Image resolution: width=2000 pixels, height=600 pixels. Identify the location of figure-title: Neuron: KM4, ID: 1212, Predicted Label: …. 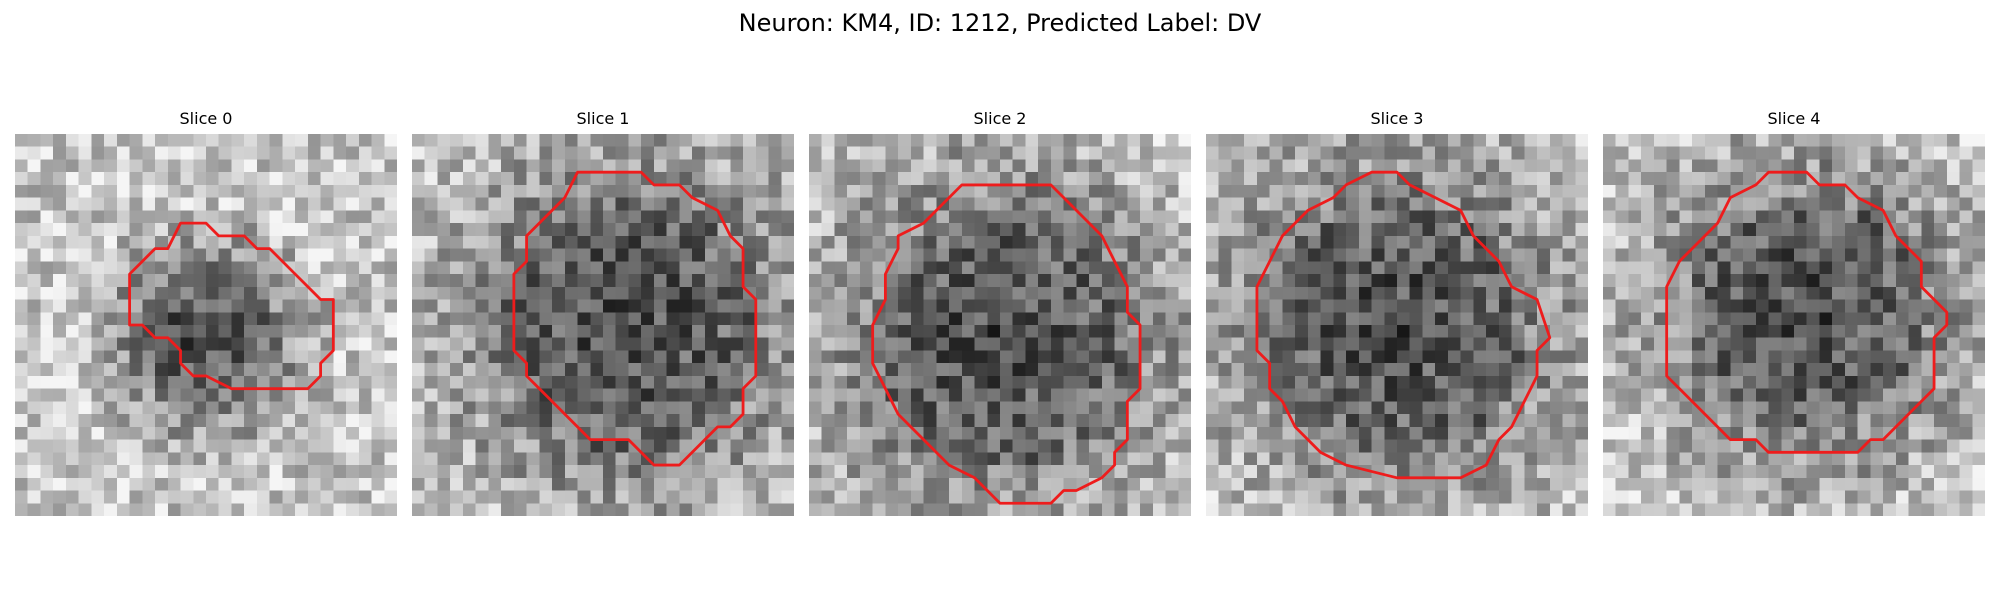
(1000, 23).